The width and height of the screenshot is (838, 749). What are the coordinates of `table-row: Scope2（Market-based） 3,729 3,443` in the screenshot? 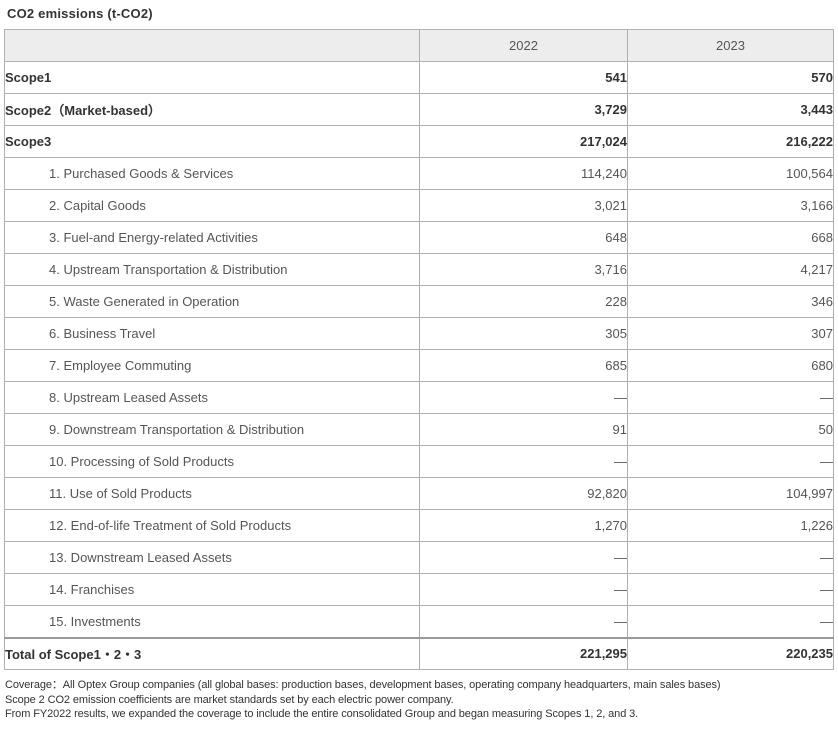 It's located at (419, 109).